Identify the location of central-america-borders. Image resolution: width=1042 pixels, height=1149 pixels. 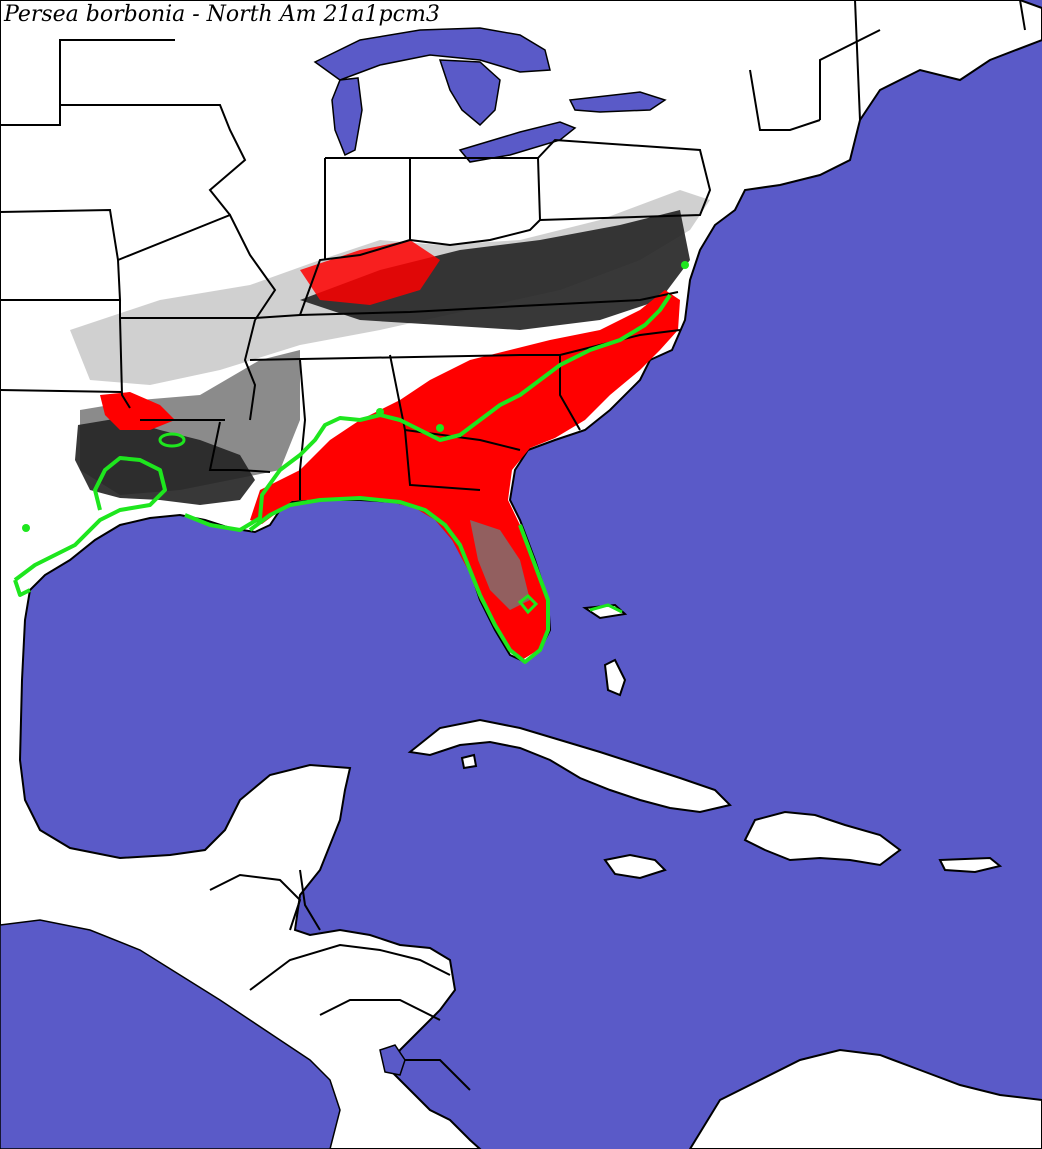
(340, 980).